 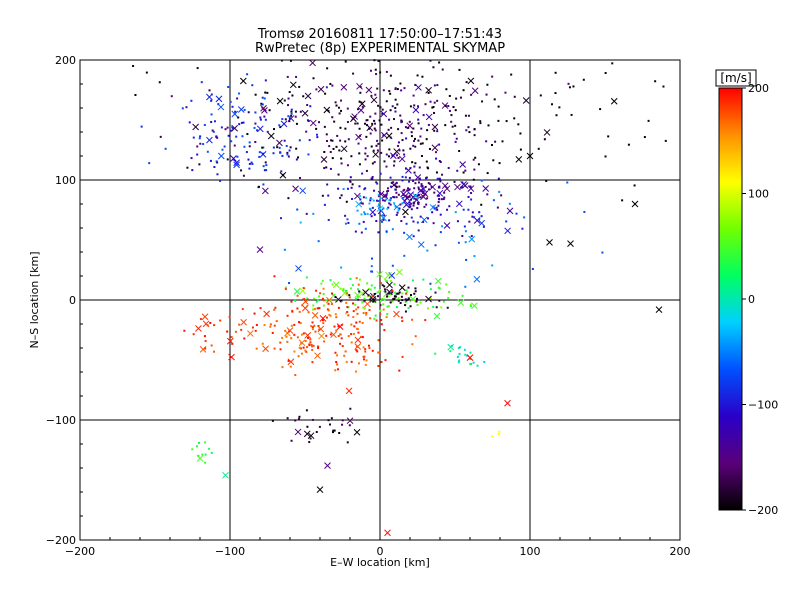 What do you see at coordinates (380, 48) in the screenshot?
I see `chart-subtitle: RwPretec (8p) EXPERIMENTAL SKYMAP` at bounding box center [380, 48].